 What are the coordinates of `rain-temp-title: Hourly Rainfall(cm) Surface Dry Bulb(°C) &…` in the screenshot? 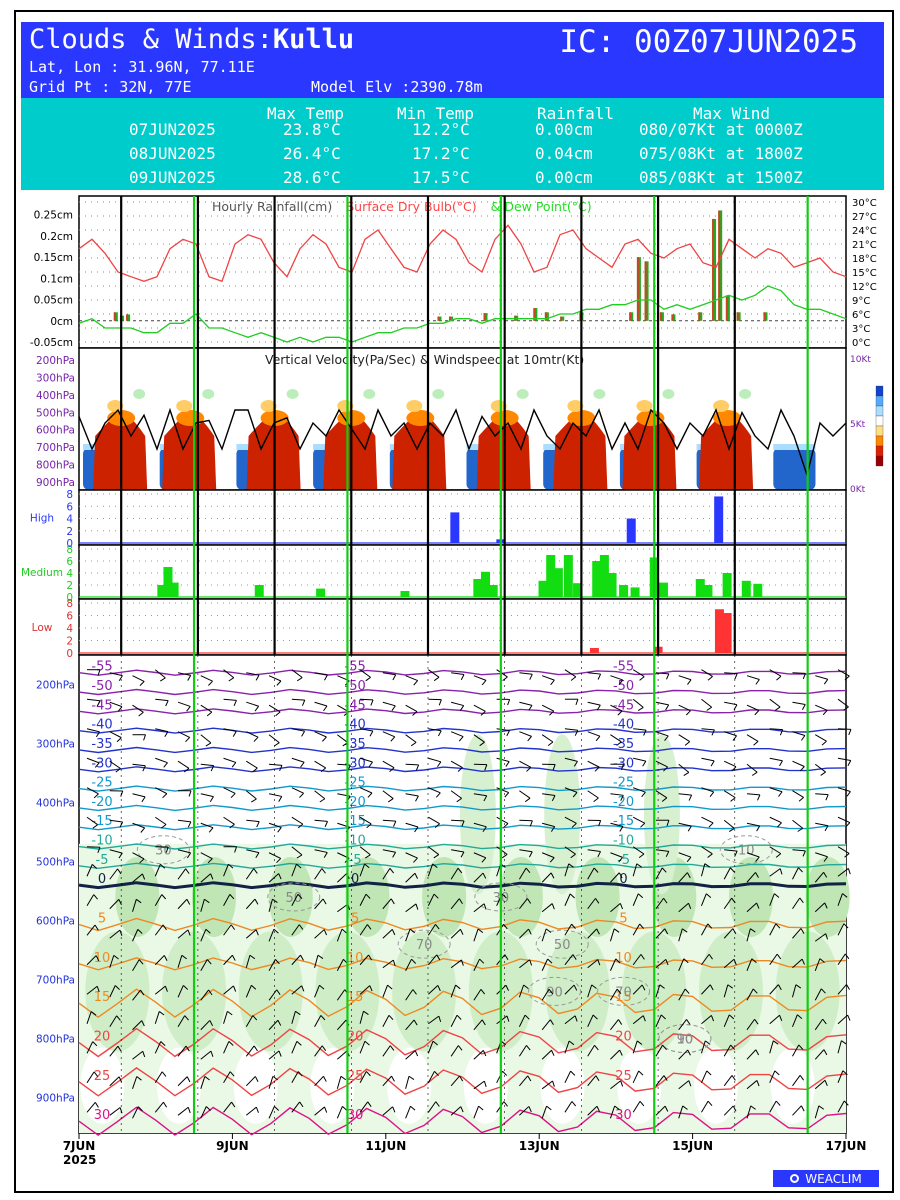 It's located at (402, 206).